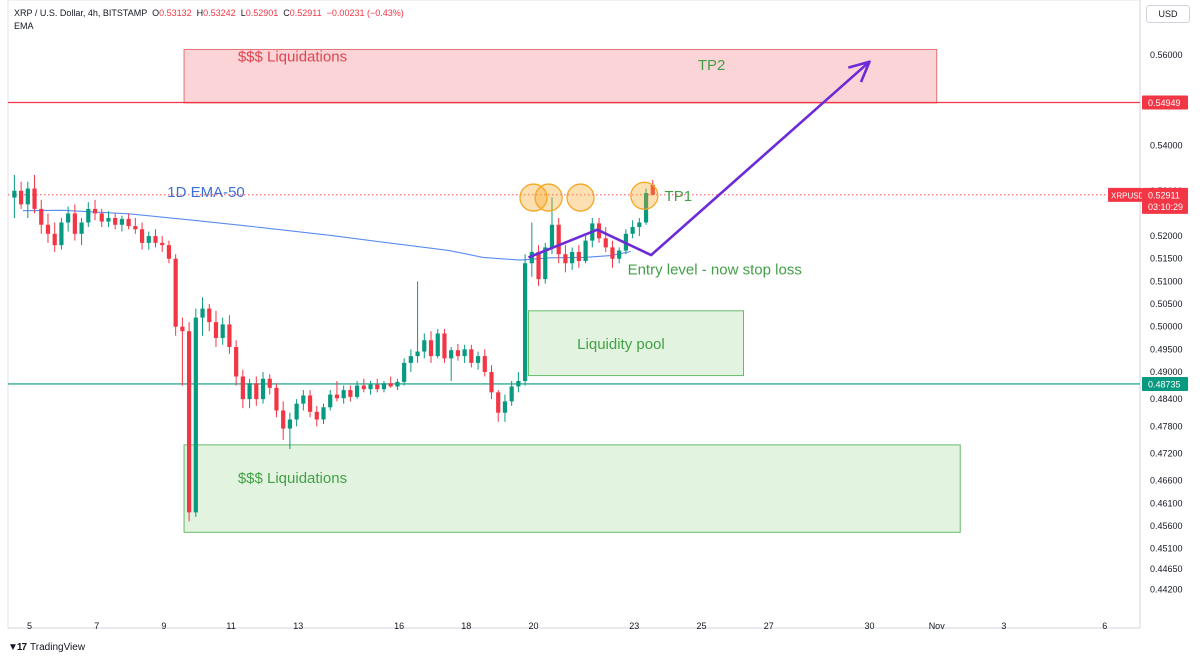 Image resolution: width=1200 pixels, height=661 pixels. What do you see at coordinates (24, 26) in the screenshot?
I see `indicator-label: EMA` at bounding box center [24, 26].